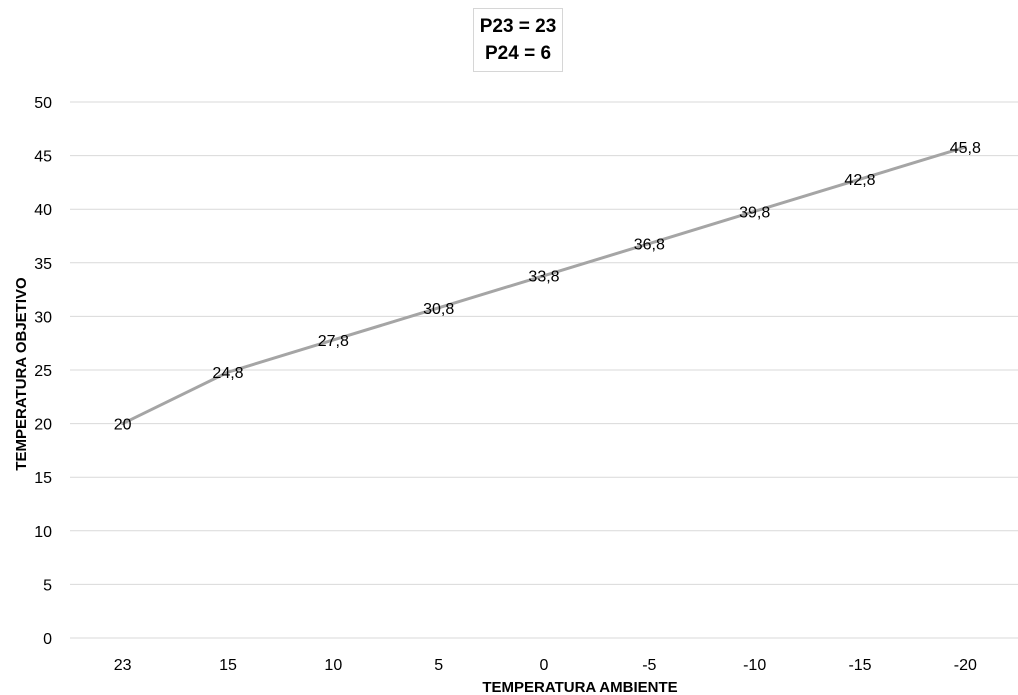 This screenshot has width=1018, height=695. I want to click on y-tick-label: 5, so click(47, 585).